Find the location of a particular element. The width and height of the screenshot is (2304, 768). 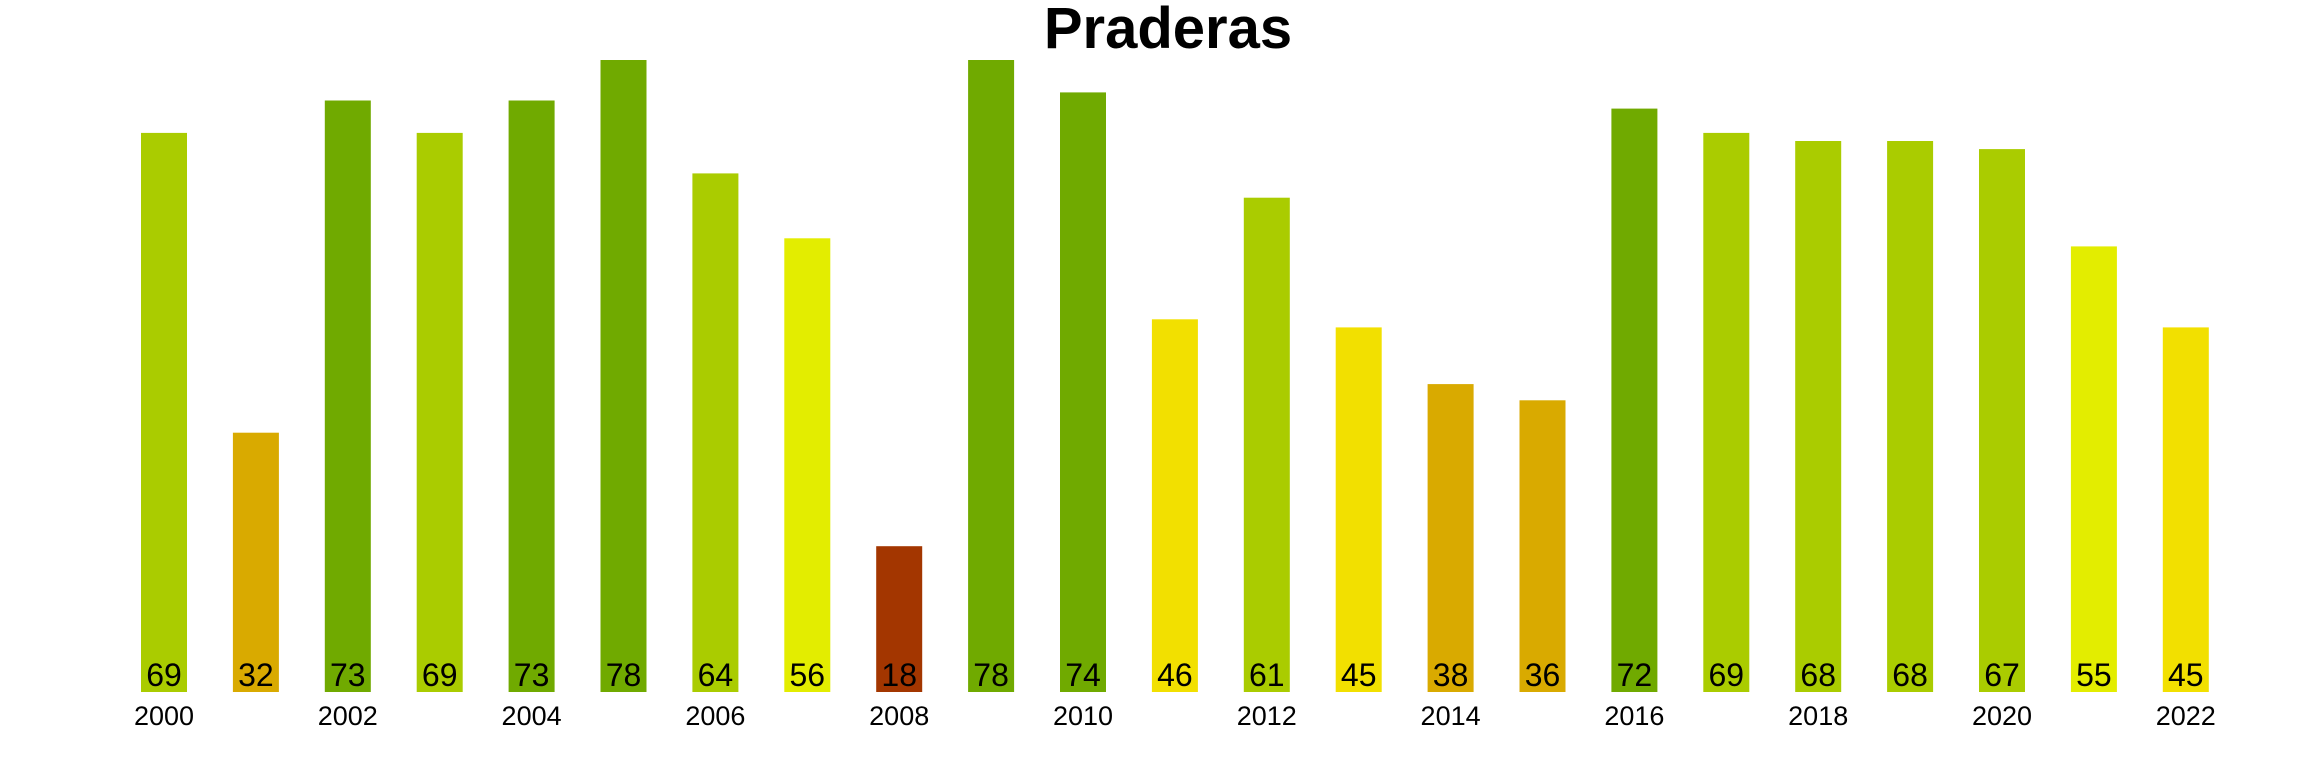

bar-value-label-2008: 18 is located at coordinates (899, 675).